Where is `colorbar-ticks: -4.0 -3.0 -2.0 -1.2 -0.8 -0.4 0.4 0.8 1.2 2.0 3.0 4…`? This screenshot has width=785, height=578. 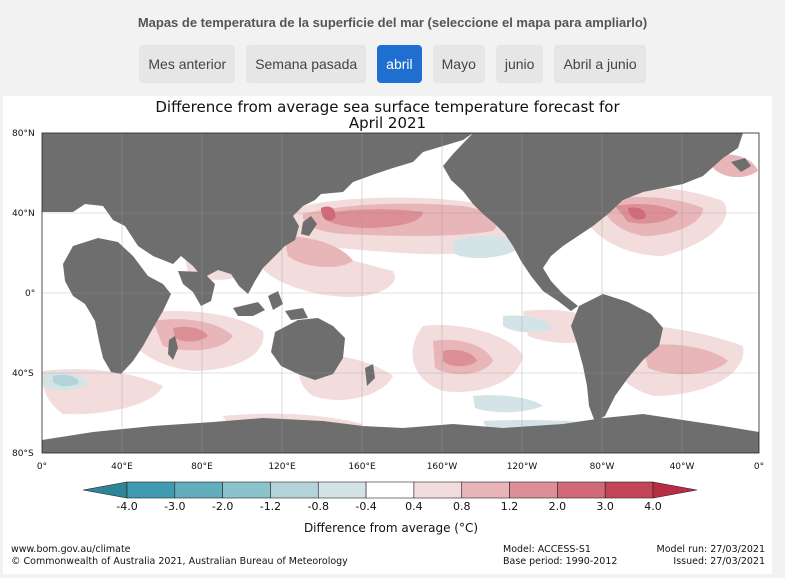
colorbar-ticks: -4.0 -3.0 -2.0 -1.2 -0.8 -0.4 0.4 0.8 1.2 2.0 3.0 4… is located at coordinates (388, 506).